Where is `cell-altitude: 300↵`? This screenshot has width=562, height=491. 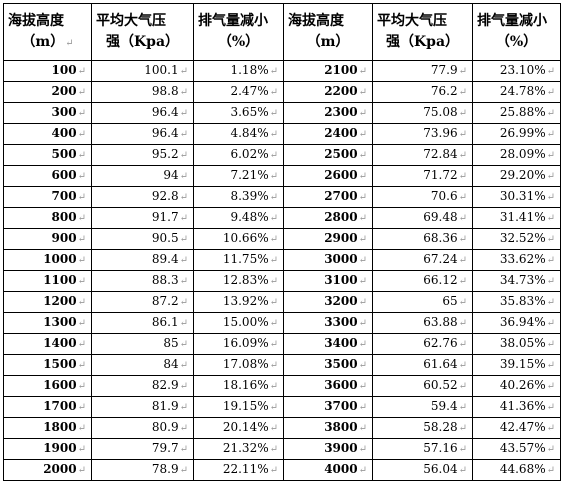 cell-altitude: 300↵ is located at coordinates (47, 113).